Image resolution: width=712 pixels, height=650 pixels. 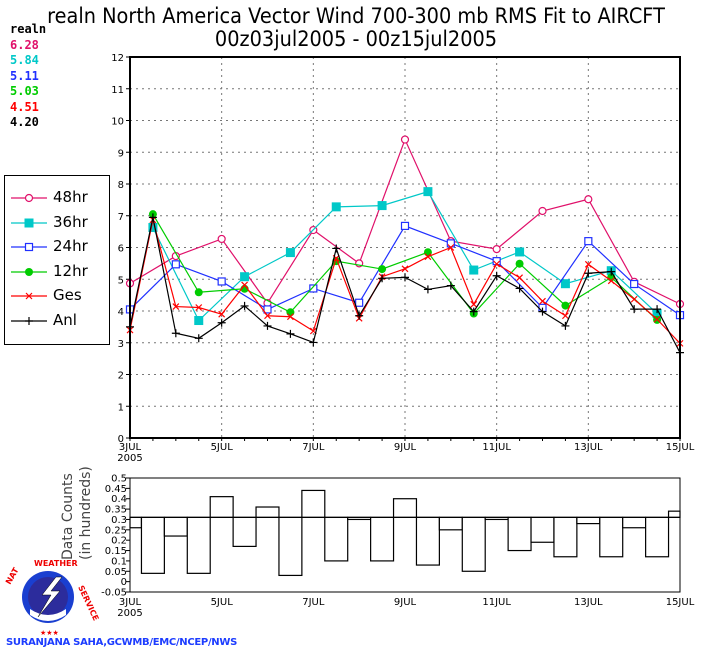 What do you see at coordinates (24, 75) in the screenshot?
I see `stat-value: 5.11` at bounding box center [24, 75].